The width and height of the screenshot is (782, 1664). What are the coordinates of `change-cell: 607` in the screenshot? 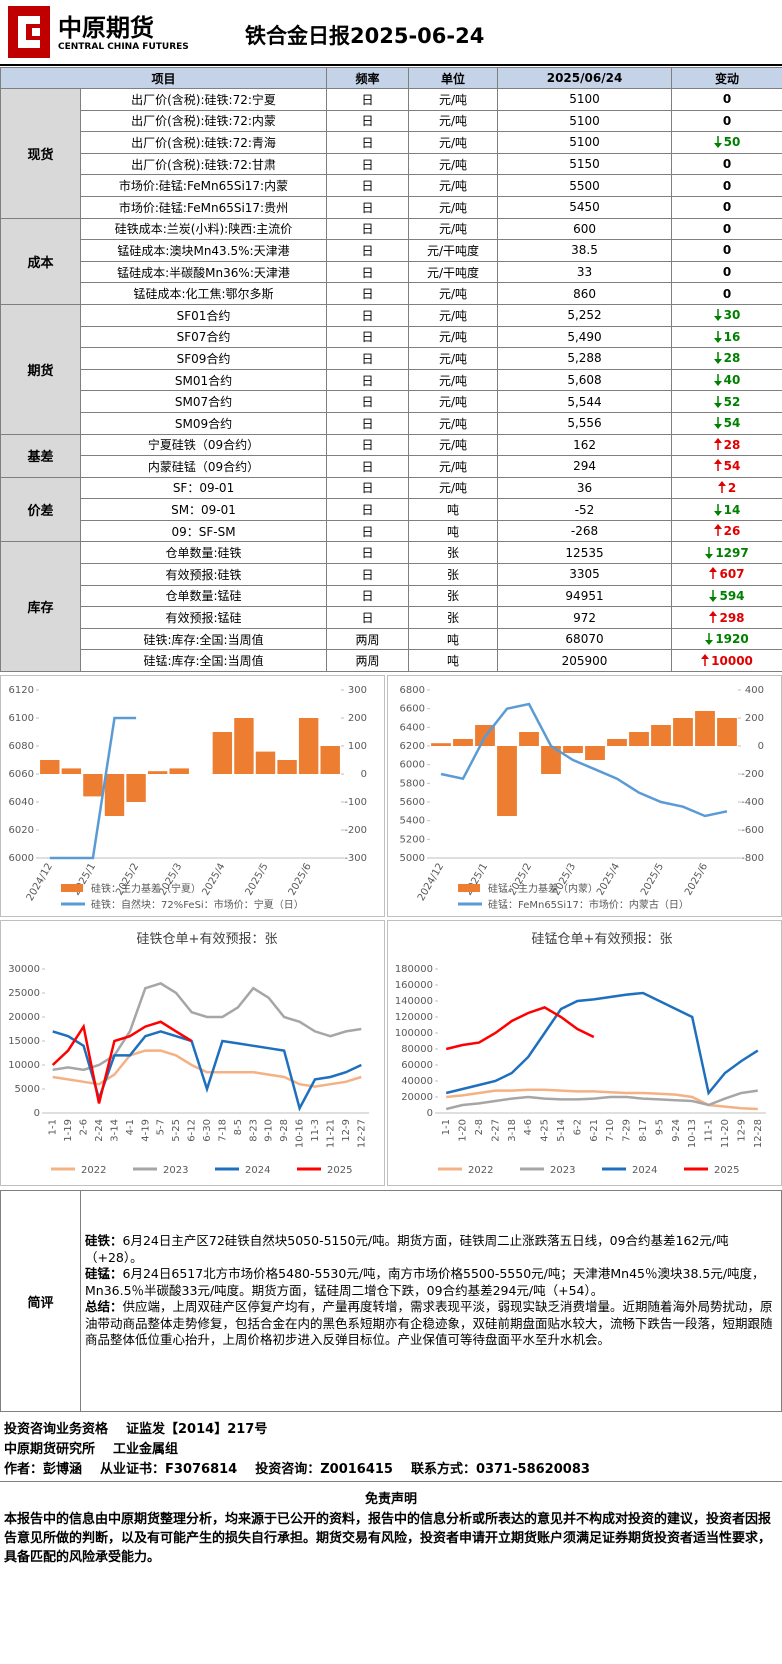 It's located at (726, 574).